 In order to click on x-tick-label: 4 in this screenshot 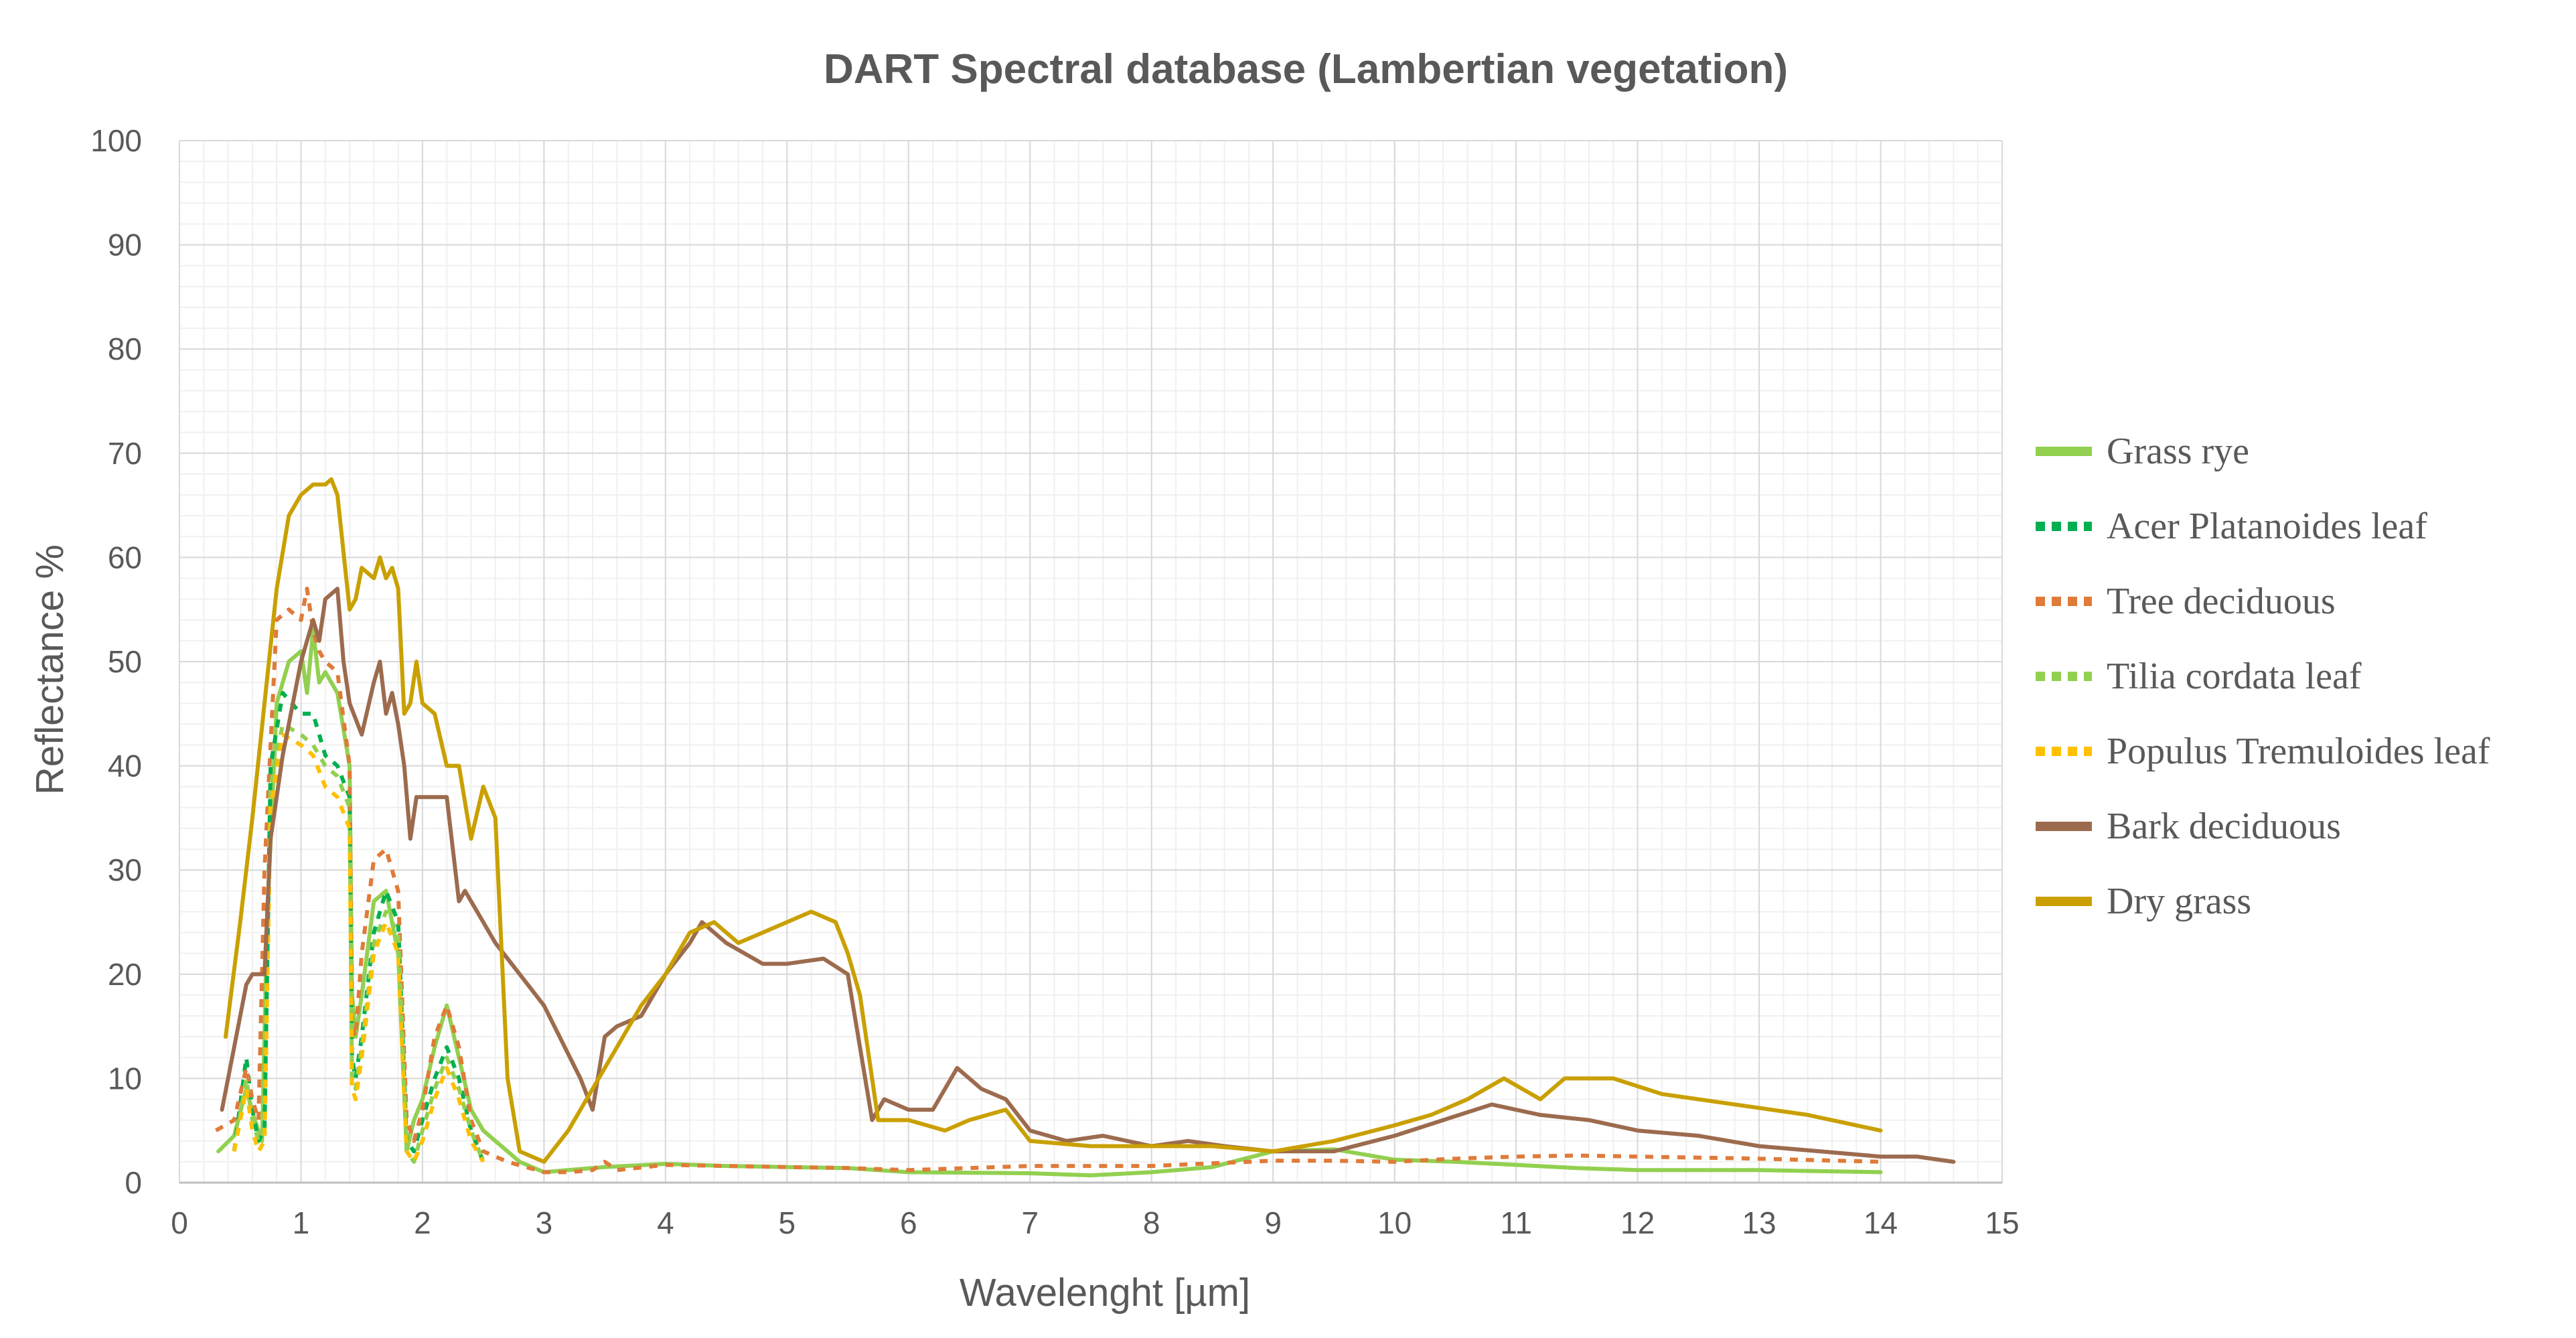, I will do `click(665, 1222)`.